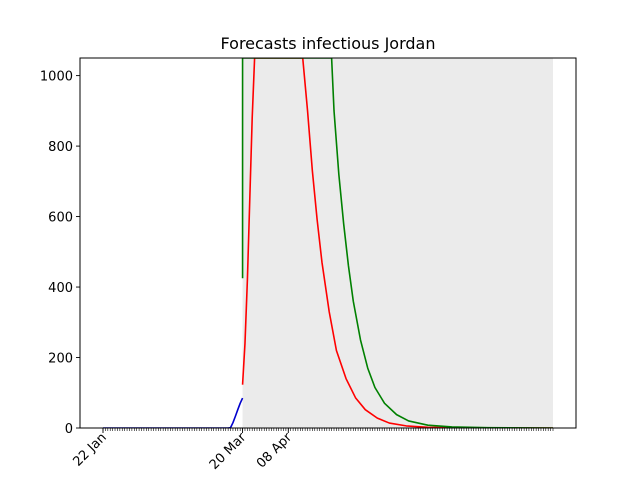 This screenshot has height=480, width=640. I want to click on y-tick-label: 600, so click(60, 218).